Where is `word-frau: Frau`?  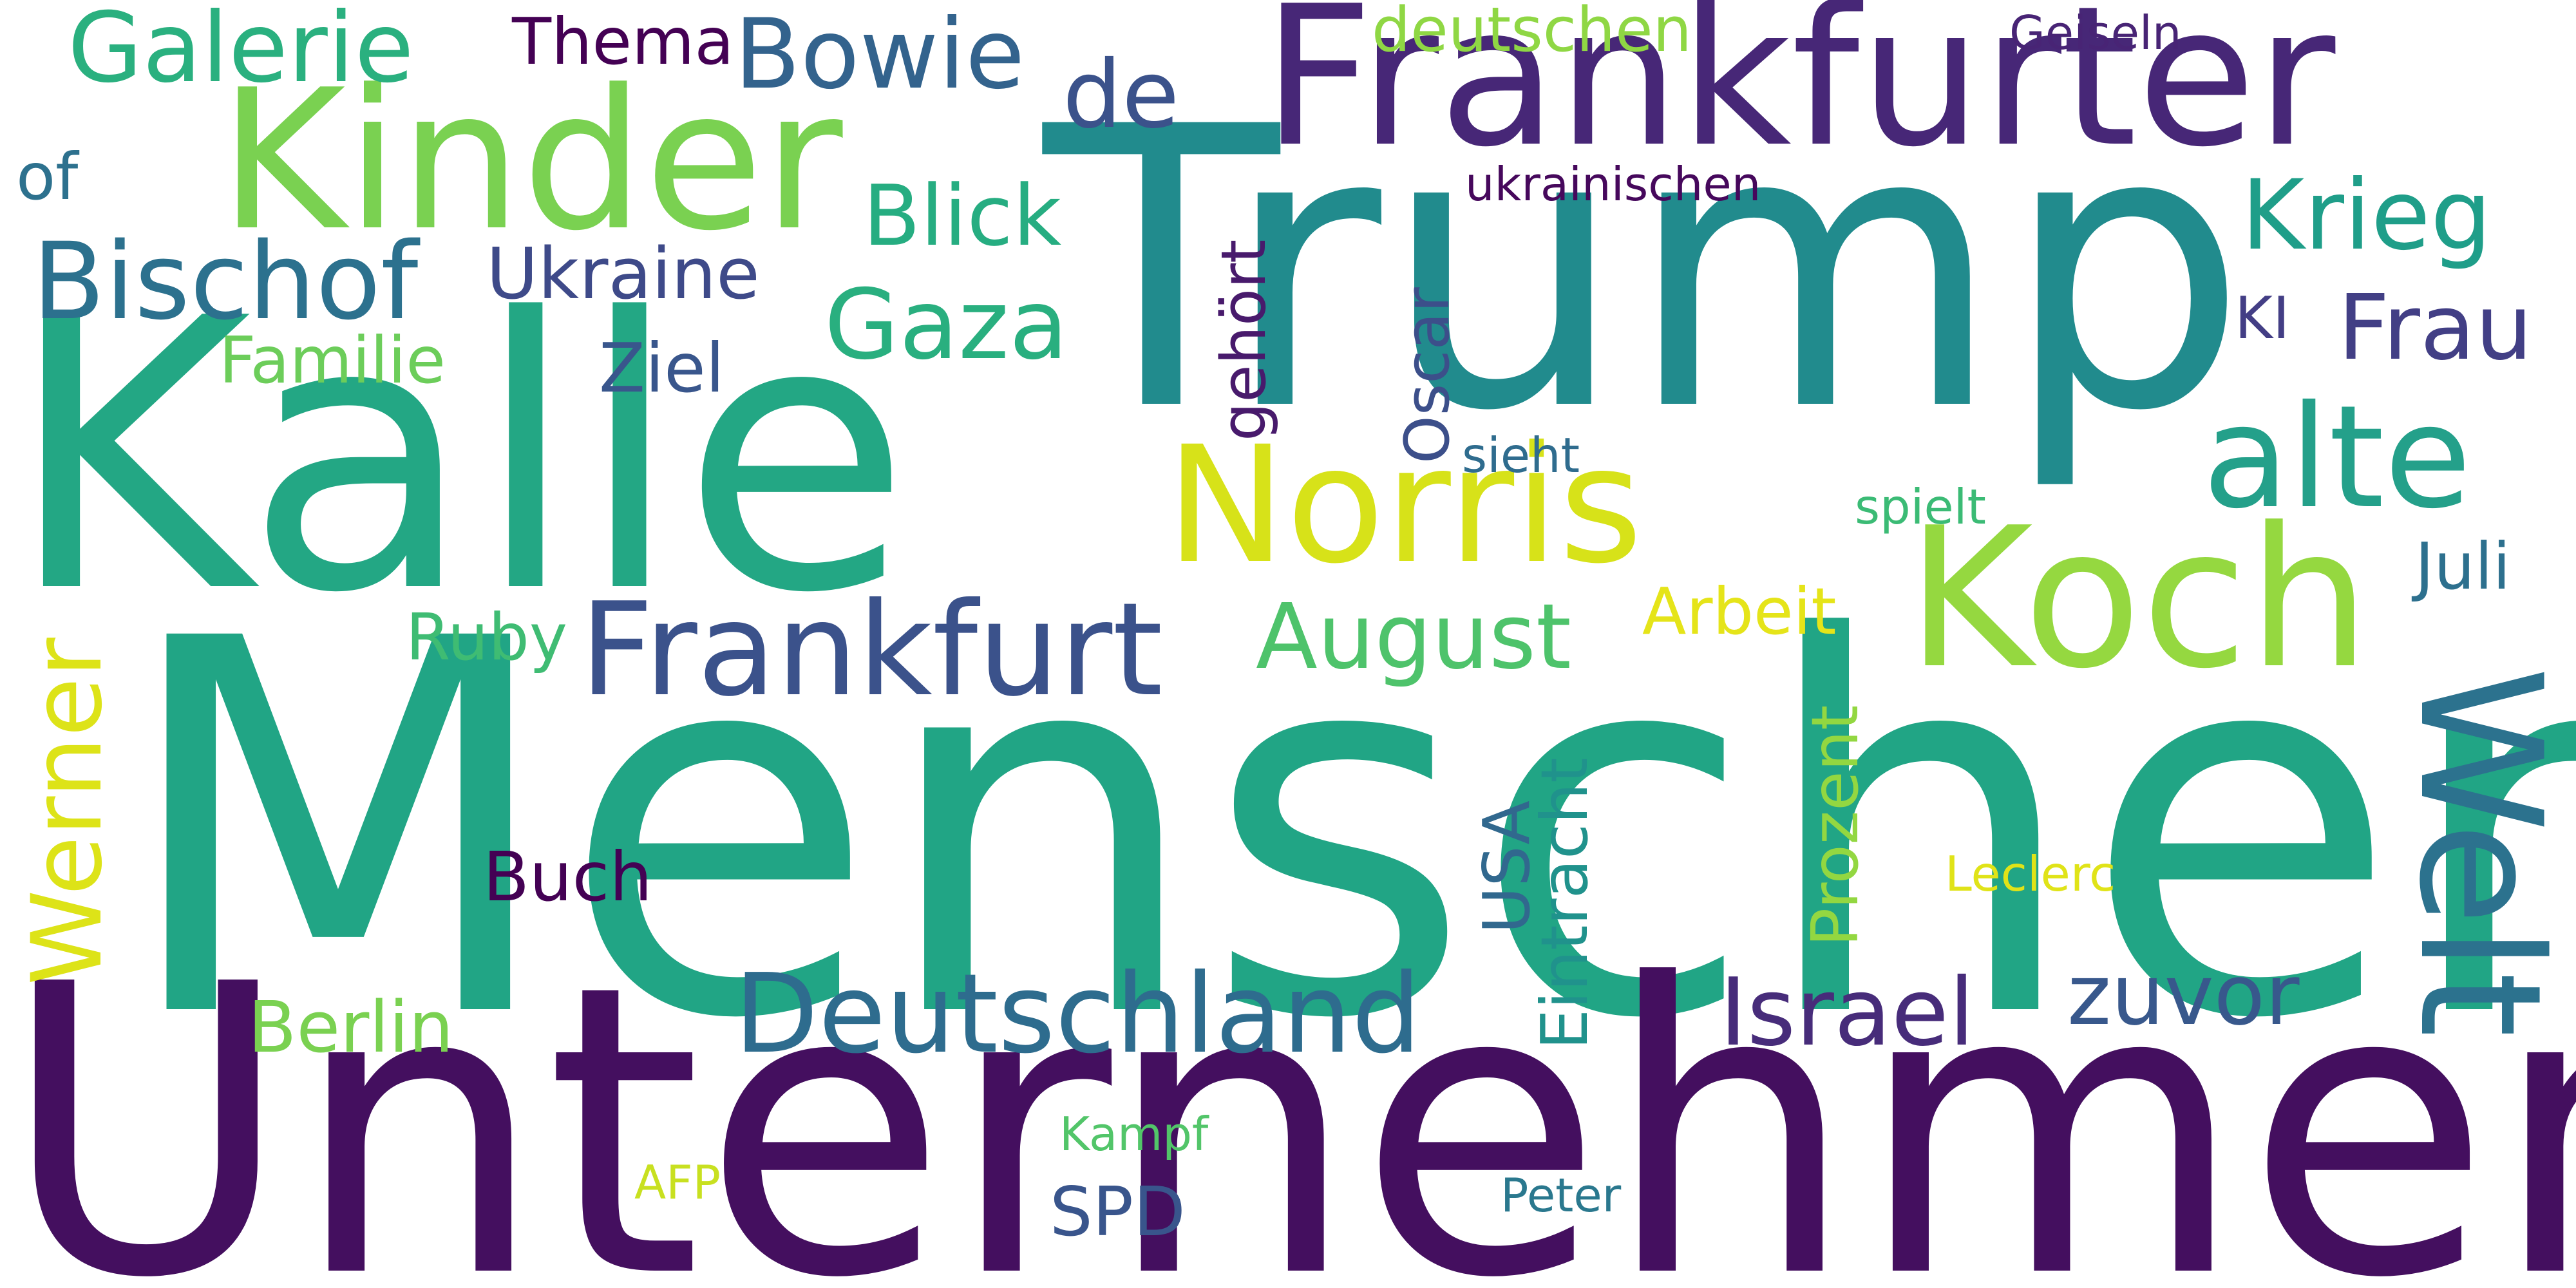
word-frau: Frau is located at coordinates (2435, 328).